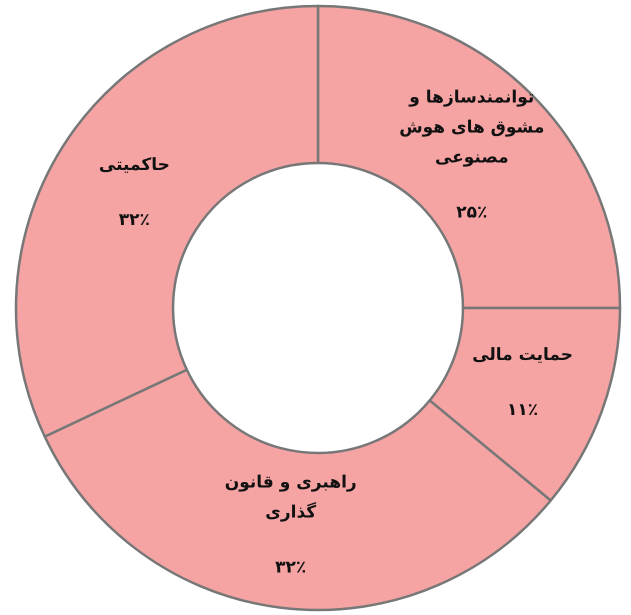 The width and height of the screenshot is (631, 615). I want to click on data-label: ۱۱٪, so click(522, 410).